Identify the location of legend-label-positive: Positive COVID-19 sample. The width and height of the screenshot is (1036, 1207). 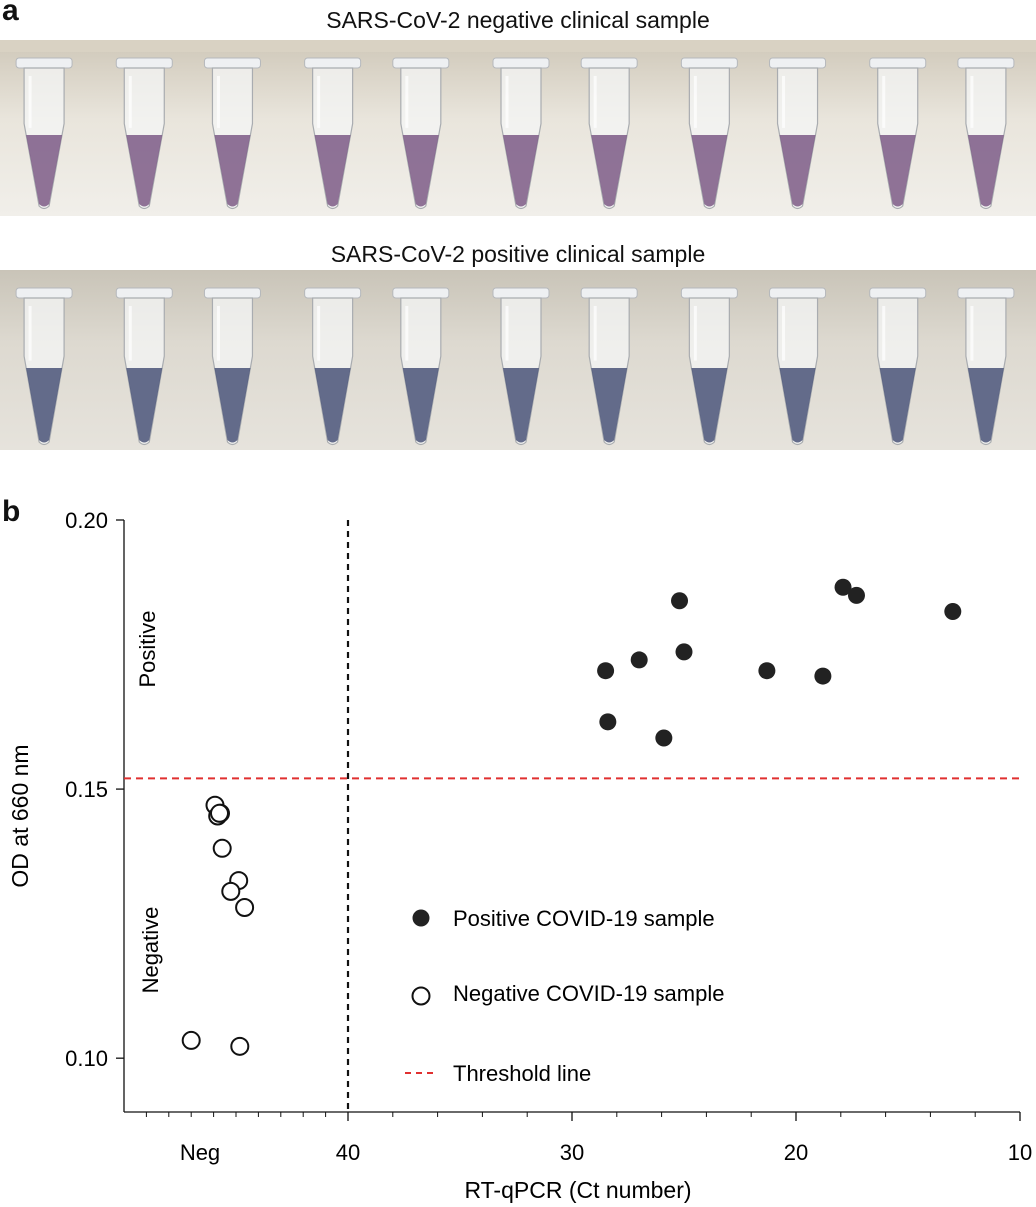
(584, 918).